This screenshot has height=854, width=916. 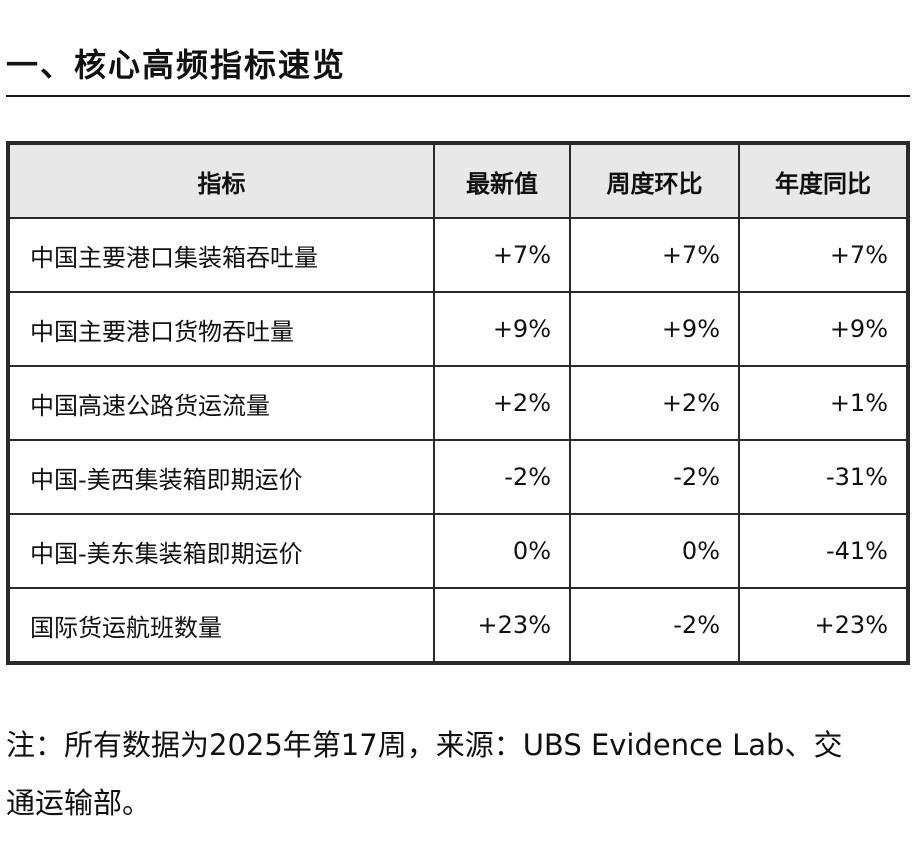 What do you see at coordinates (654, 182) in the screenshot?
I see `header-week-over-week: 周度环比` at bounding box center [654, 182].